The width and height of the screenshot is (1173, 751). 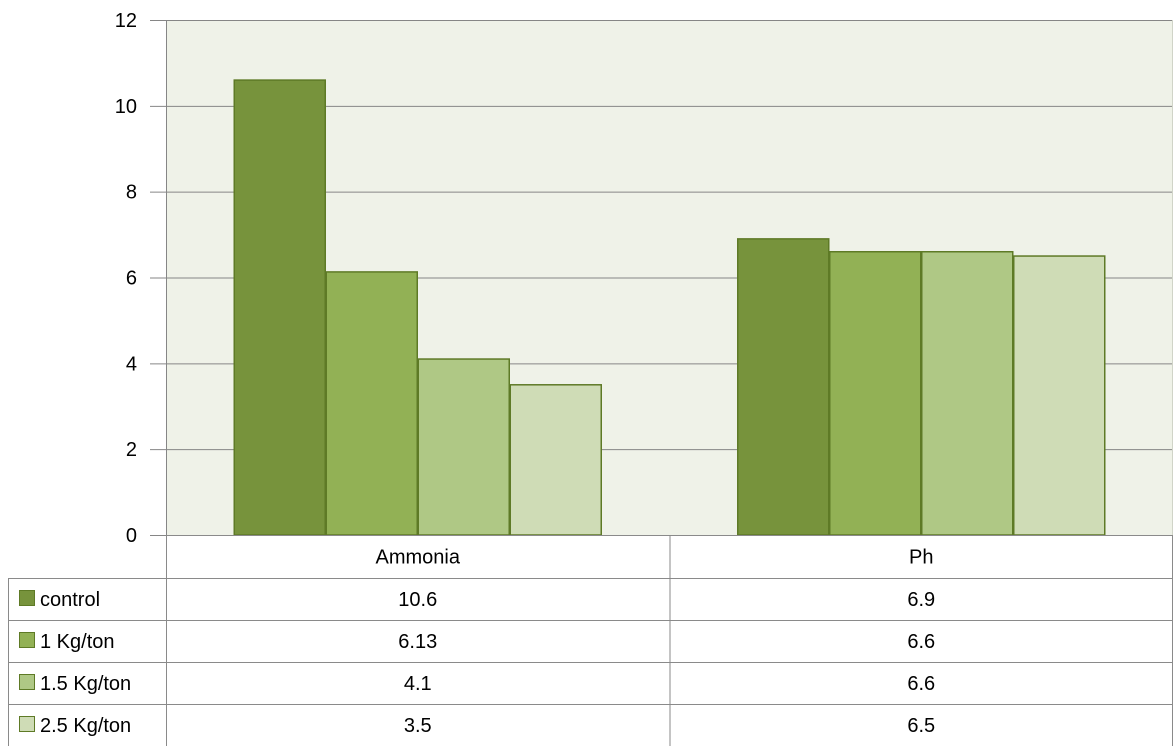 What do you see at coordinates (417, 600) in the screenshot?
I see `data-label: 10.6` at bounding box center [417, 600].